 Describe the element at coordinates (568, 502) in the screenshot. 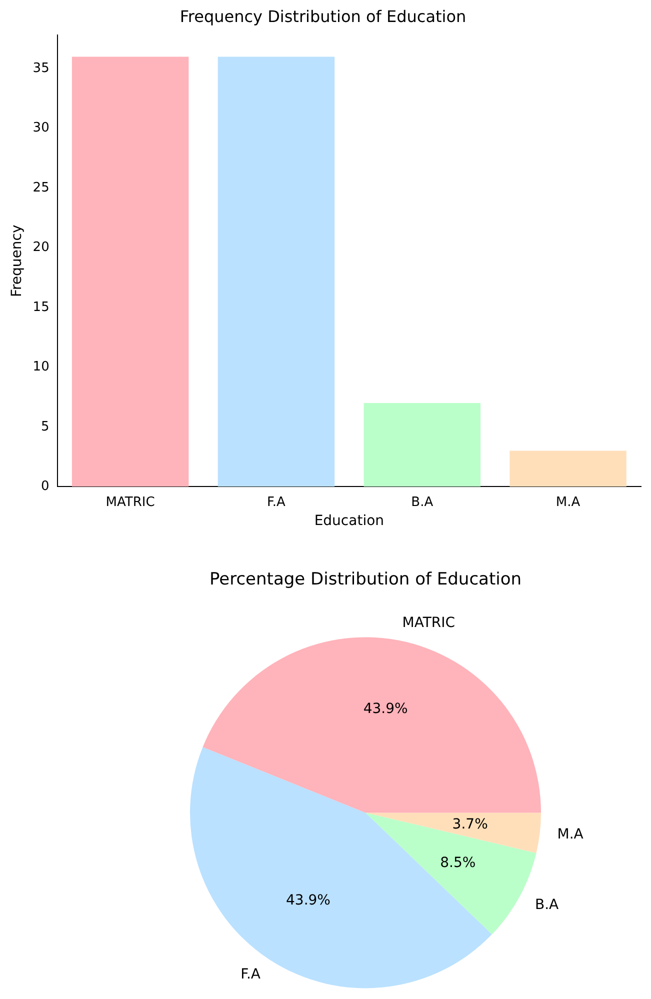

I see `x-tick-label: M.A` at that location.